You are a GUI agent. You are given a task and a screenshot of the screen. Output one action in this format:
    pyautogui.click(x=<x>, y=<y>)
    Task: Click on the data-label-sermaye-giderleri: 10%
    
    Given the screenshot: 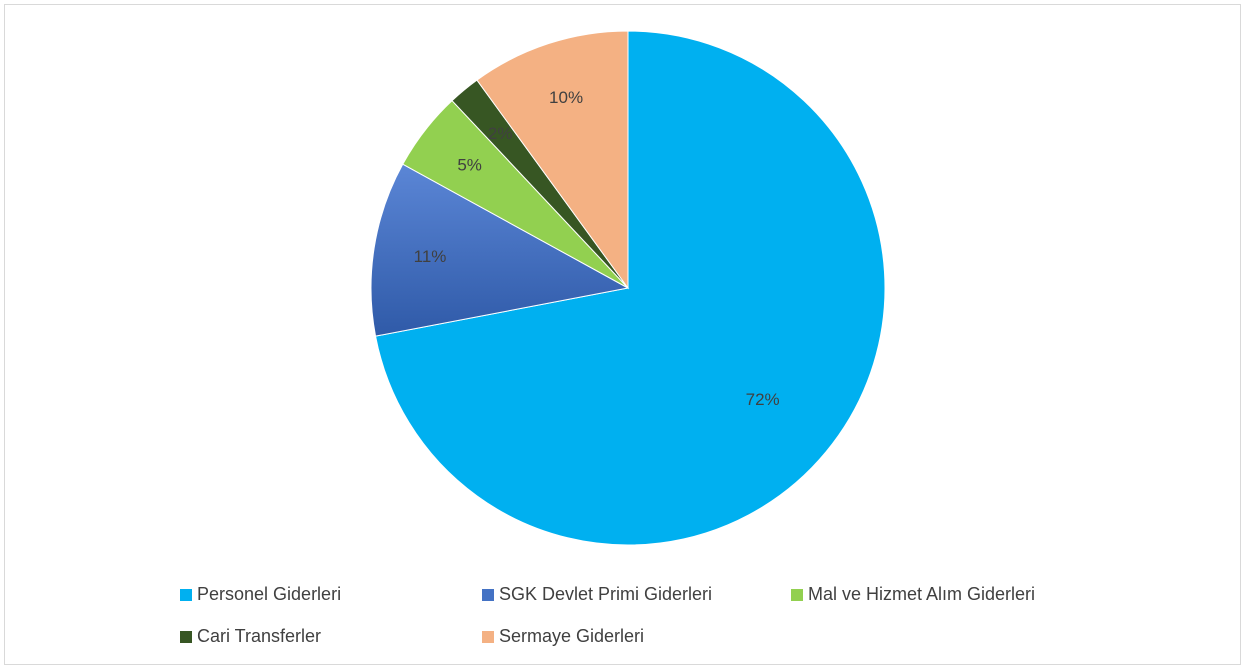 What is the action you would take?
    pyautogui.click(x=566, y=97)
    